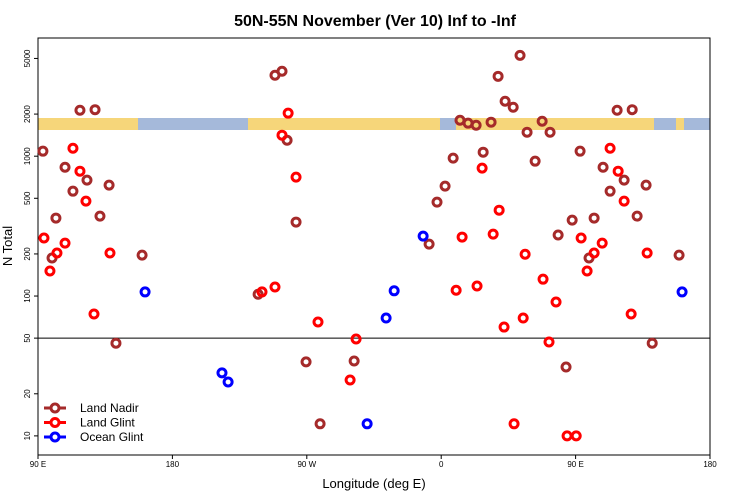  Describe the element at coordinates (373, 483) in the screenshot. I see `x-axis-label: Longitude (deg E)` at that location.